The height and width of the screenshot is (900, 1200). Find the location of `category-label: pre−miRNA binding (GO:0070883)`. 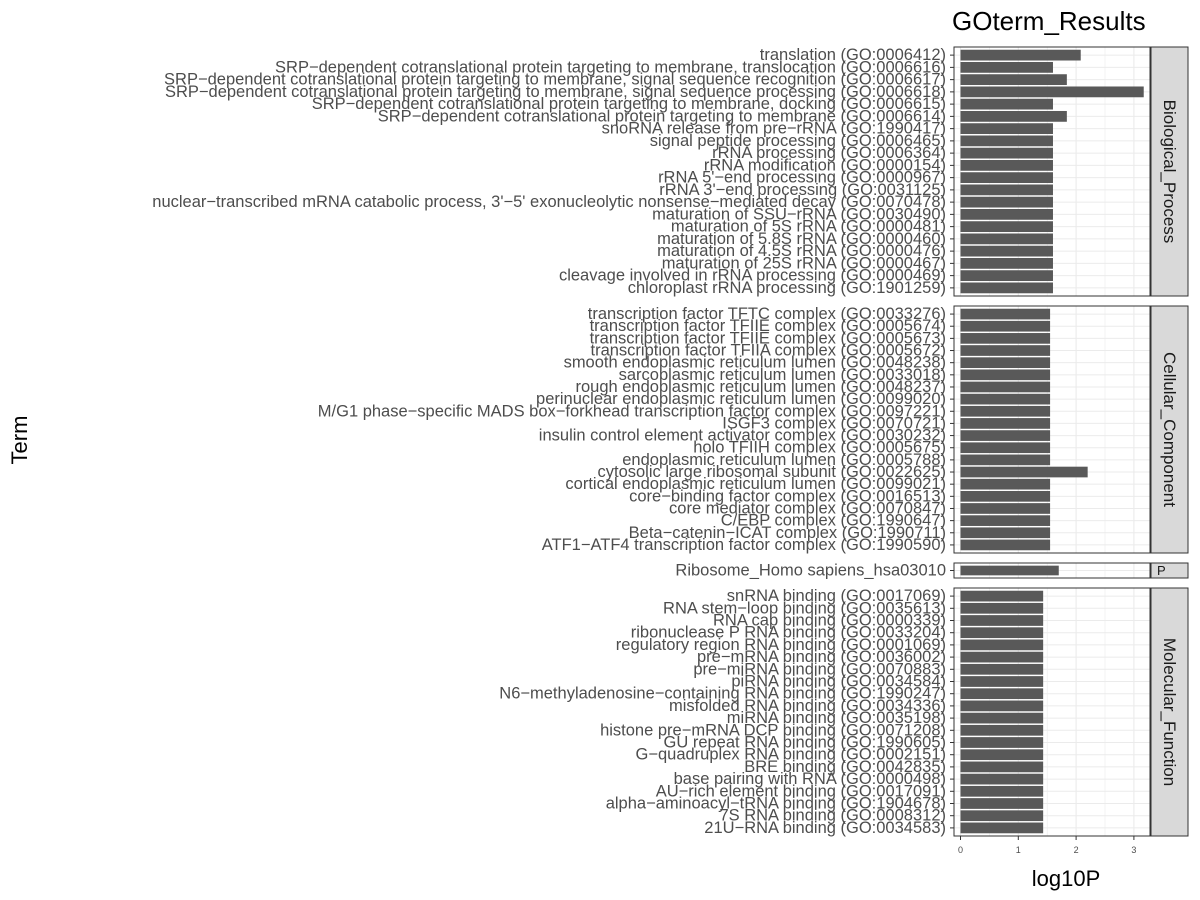

category-label: pre−miRNA binding (GO:0070883) is located at coordinates (819, 669).